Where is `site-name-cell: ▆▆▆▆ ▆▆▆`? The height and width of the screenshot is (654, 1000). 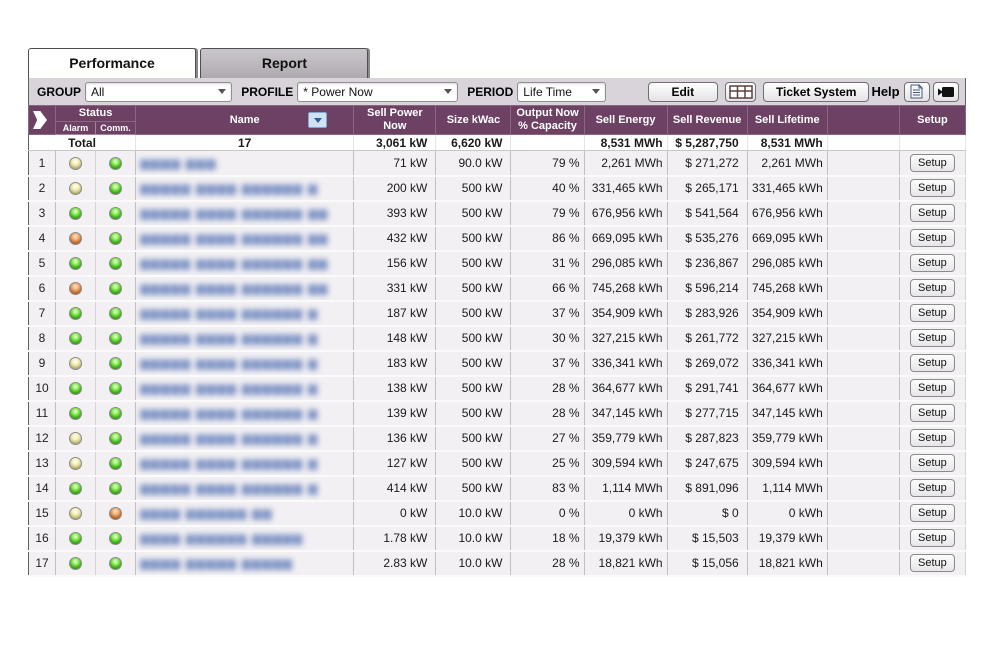 site-name-cell: ▆▆▆▆ ▆▆▆ is located at coordinates (245, 163).